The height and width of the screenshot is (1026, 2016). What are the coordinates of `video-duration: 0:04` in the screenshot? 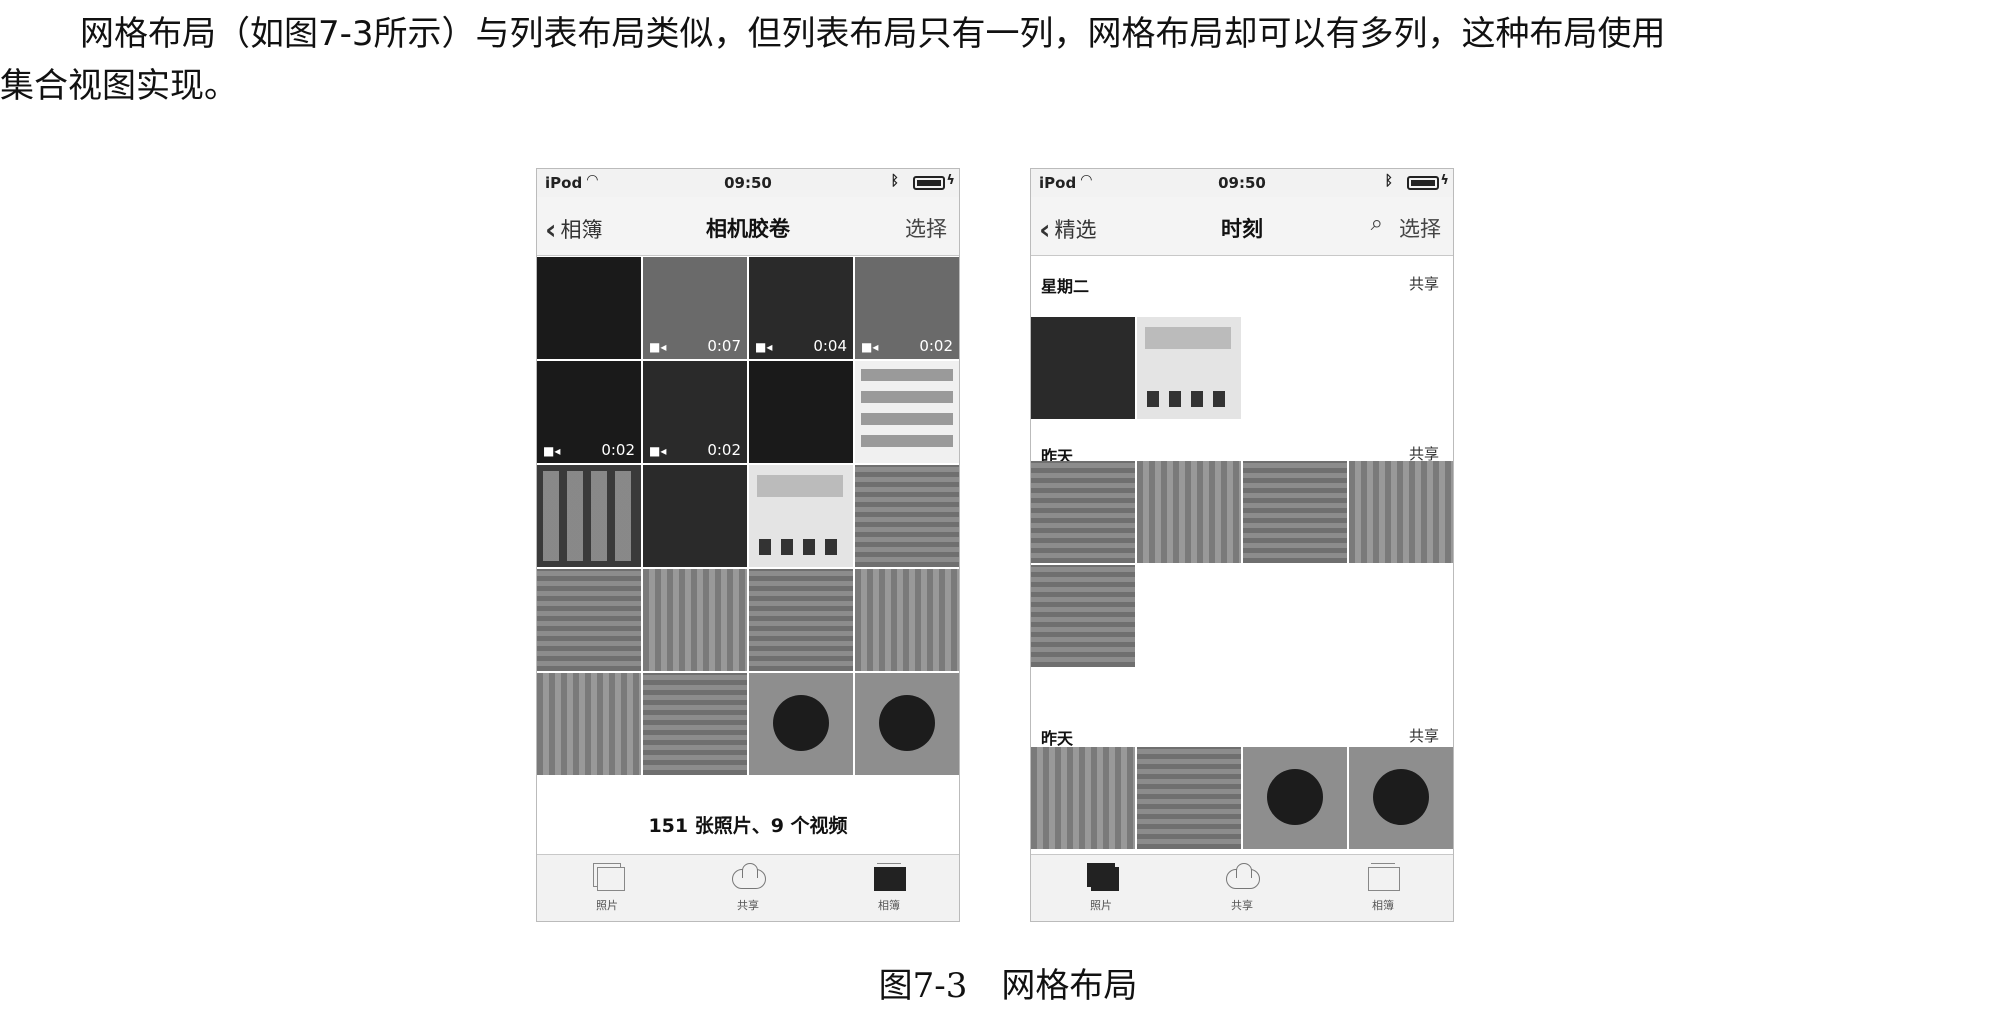 It's located at (830, 346).